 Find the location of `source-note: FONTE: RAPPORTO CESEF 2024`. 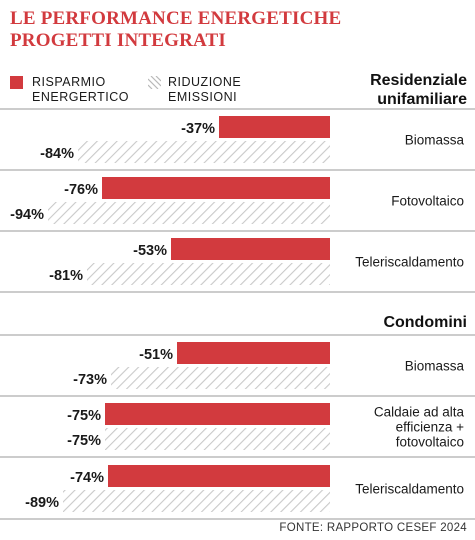

source-note: FONTE: RAPPORTO CESEF 2024 is located at coordinates (373, 528).